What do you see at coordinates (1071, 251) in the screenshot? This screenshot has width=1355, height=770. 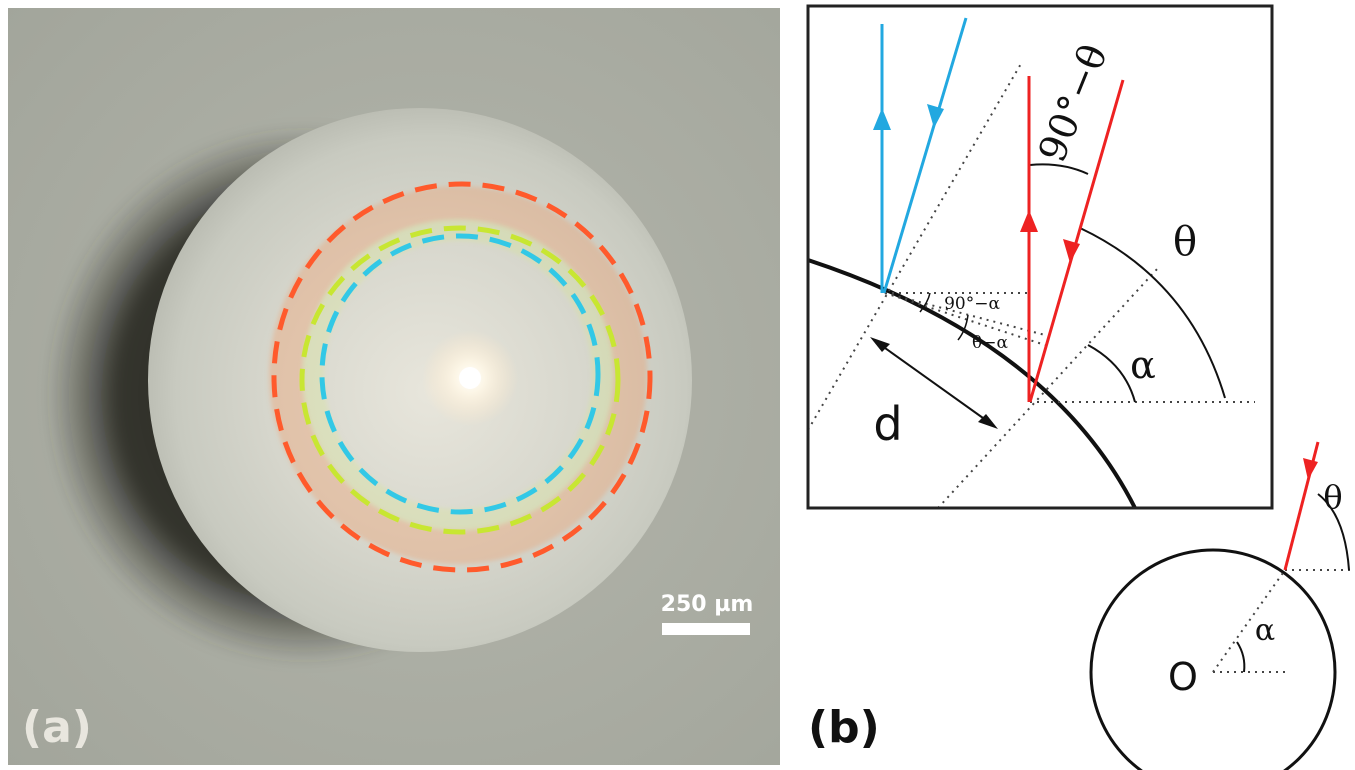 I see `red-ray-arrow-down` at bounding box center [1071, 251].